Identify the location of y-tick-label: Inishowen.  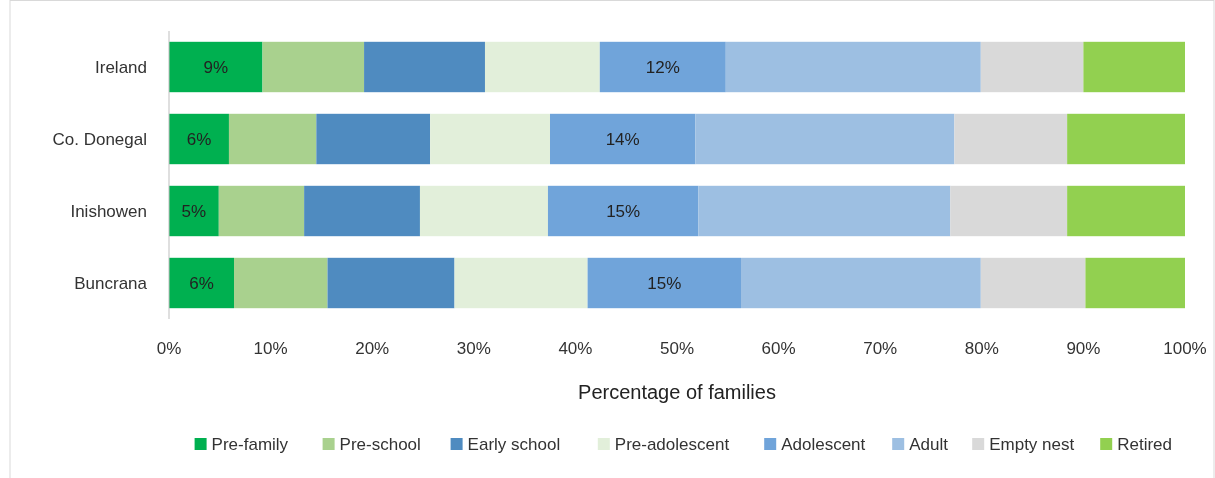
(108, 211).